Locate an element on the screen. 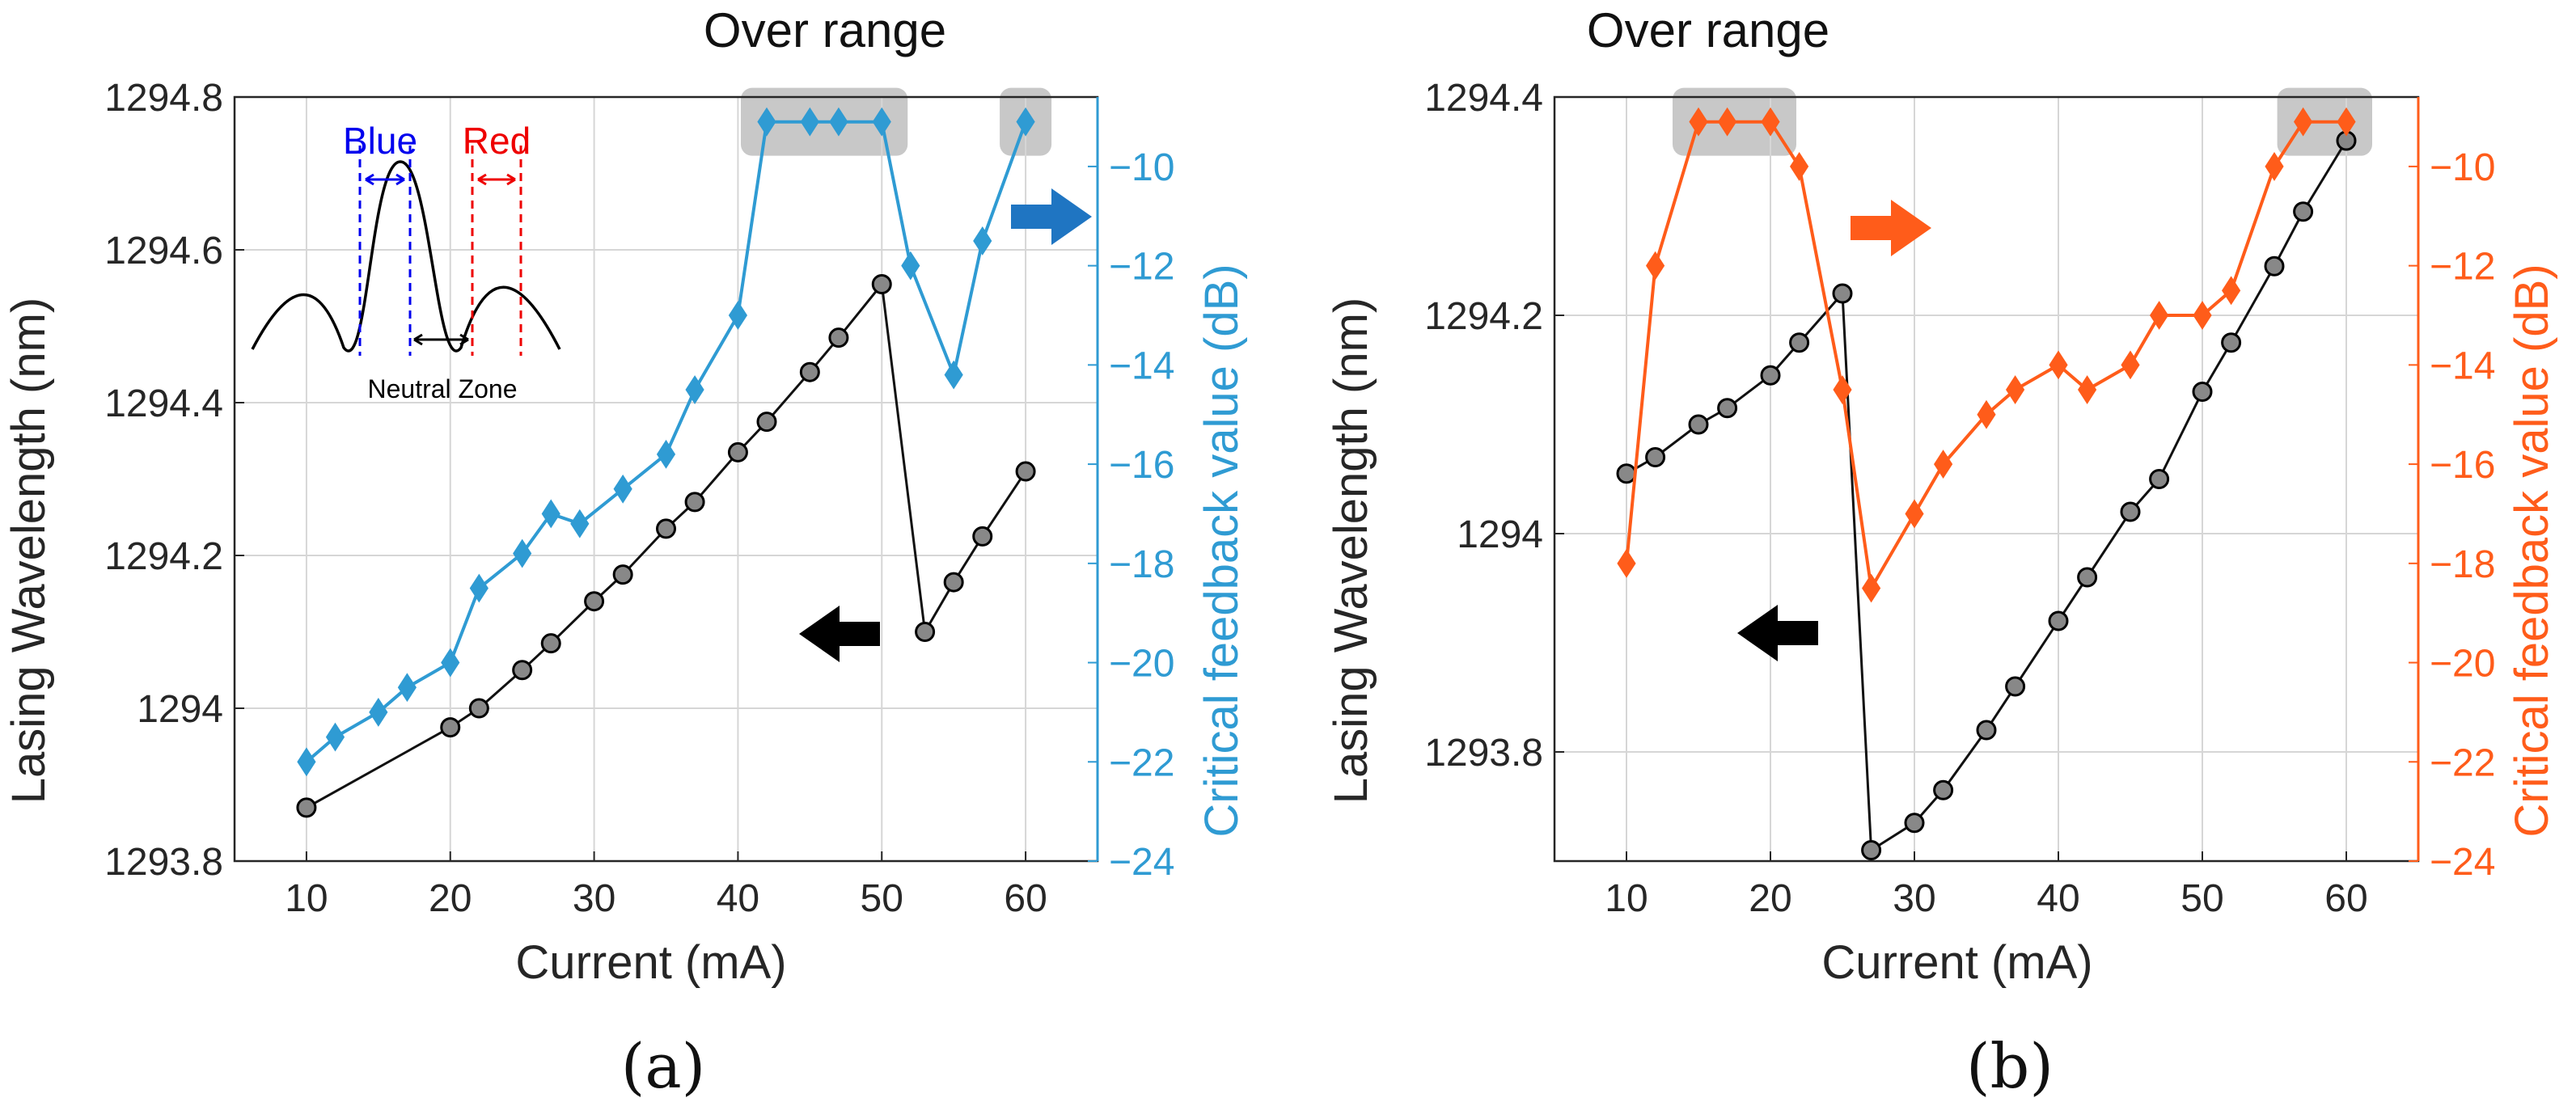 This screenshot has width=2576, height=1119. inset-red-label: Red is located at coordinates (497, 141).